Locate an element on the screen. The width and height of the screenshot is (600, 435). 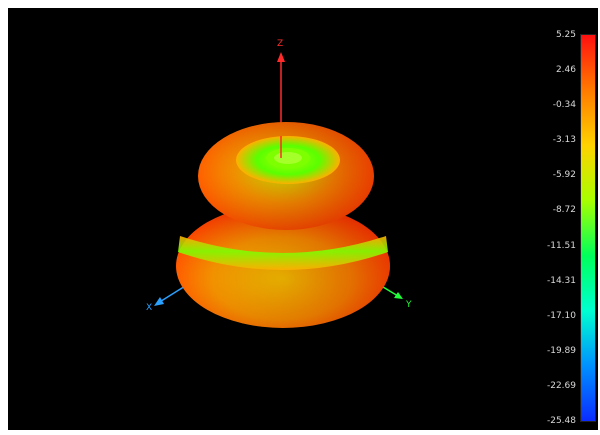
colorbar-tick-label: -22.69 is located at coordinates (561, 385).